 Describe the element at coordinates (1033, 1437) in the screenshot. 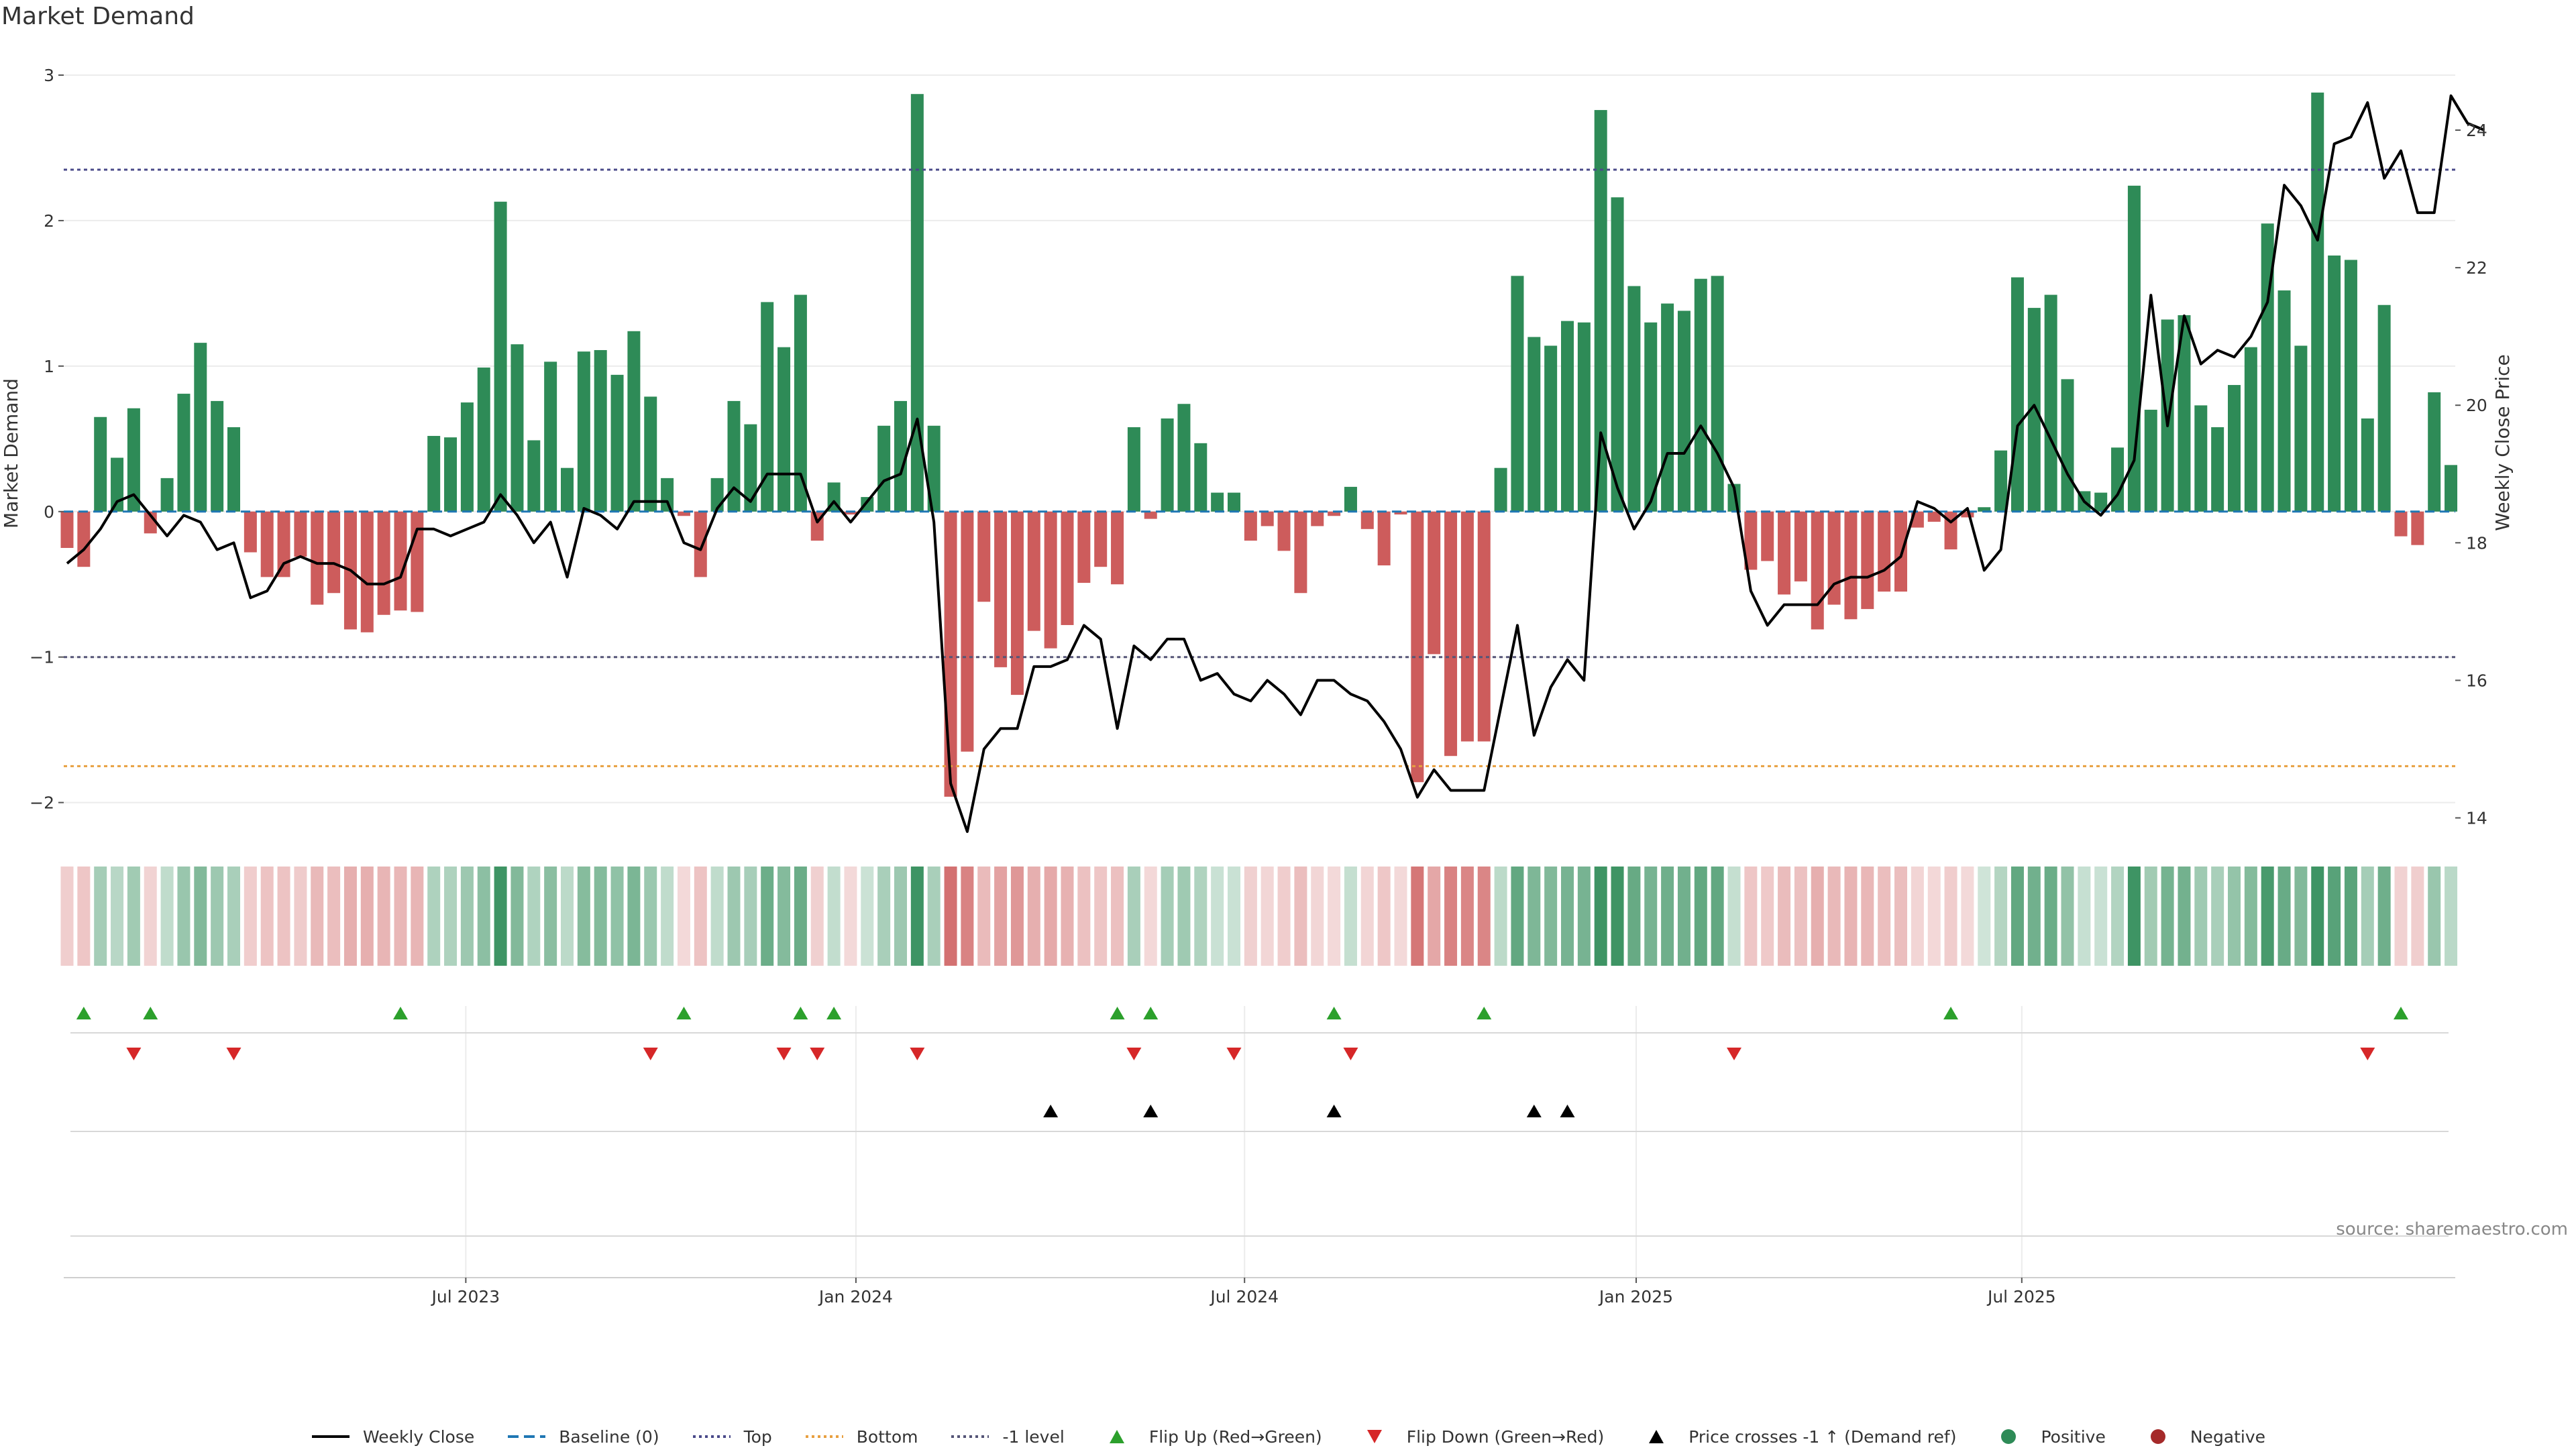

I see `legend-label: -1 level` at that location.